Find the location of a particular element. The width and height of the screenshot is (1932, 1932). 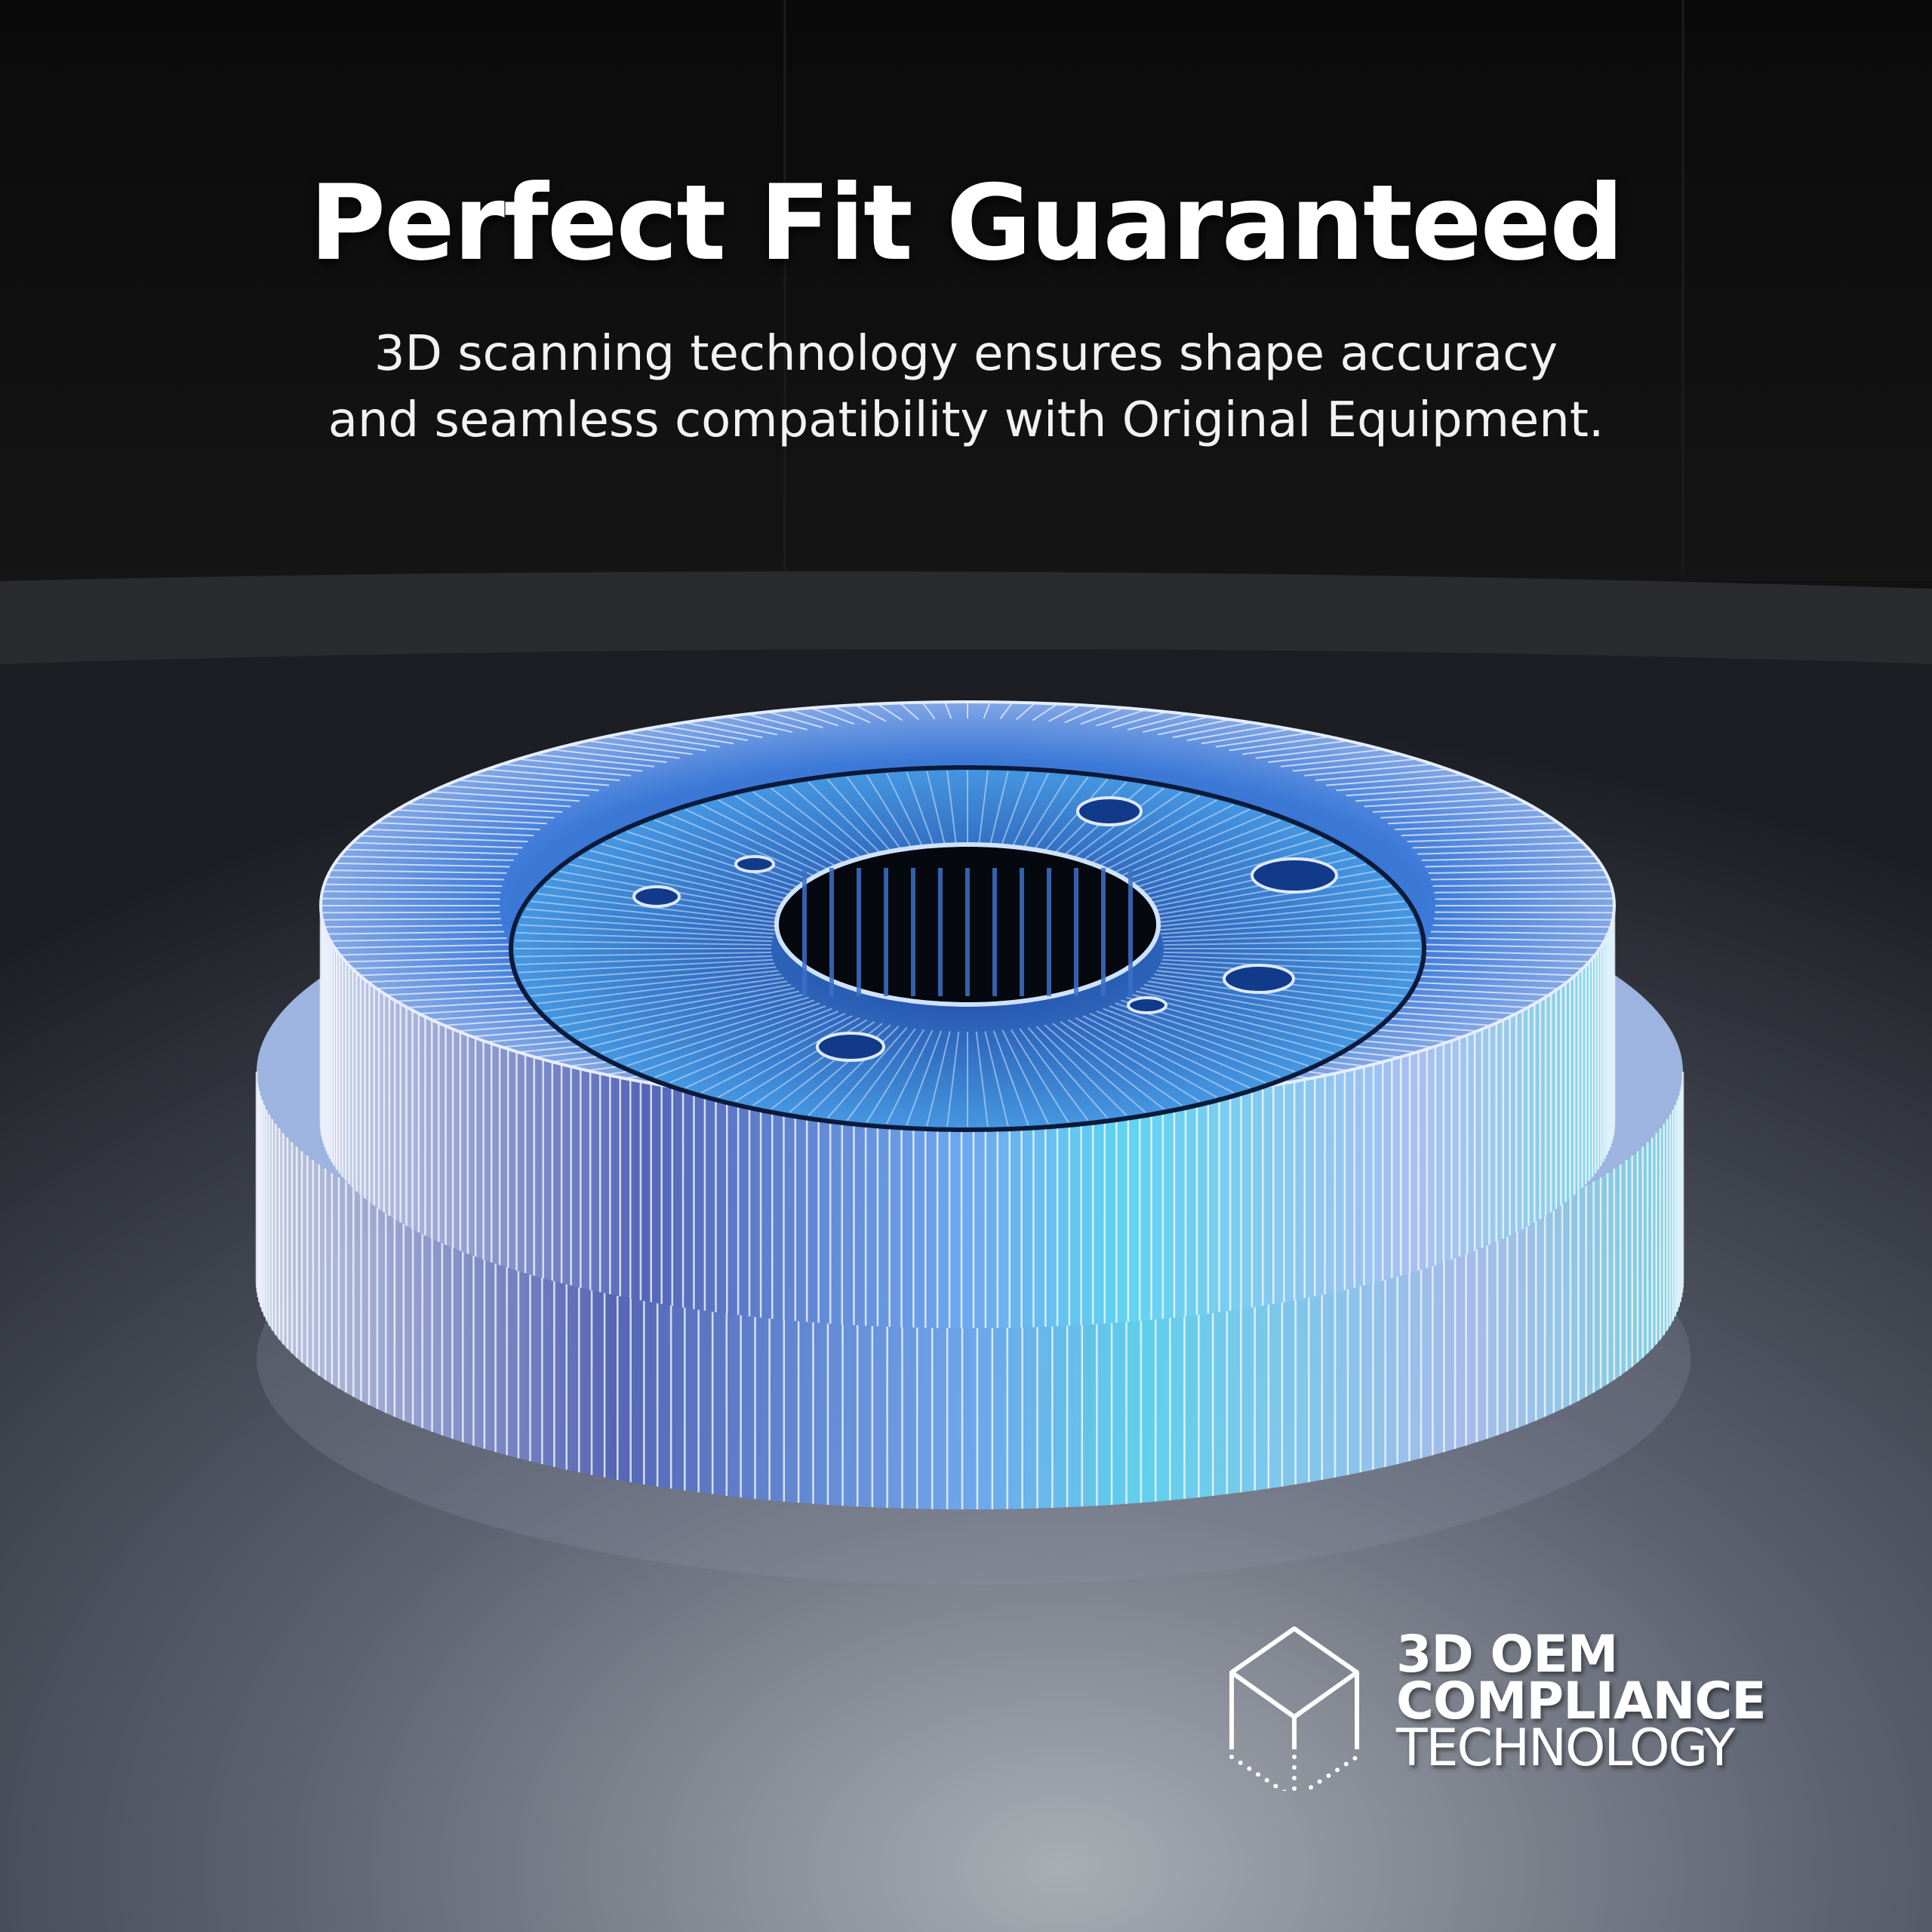

lug-holes is located at coordinates (985, 929).